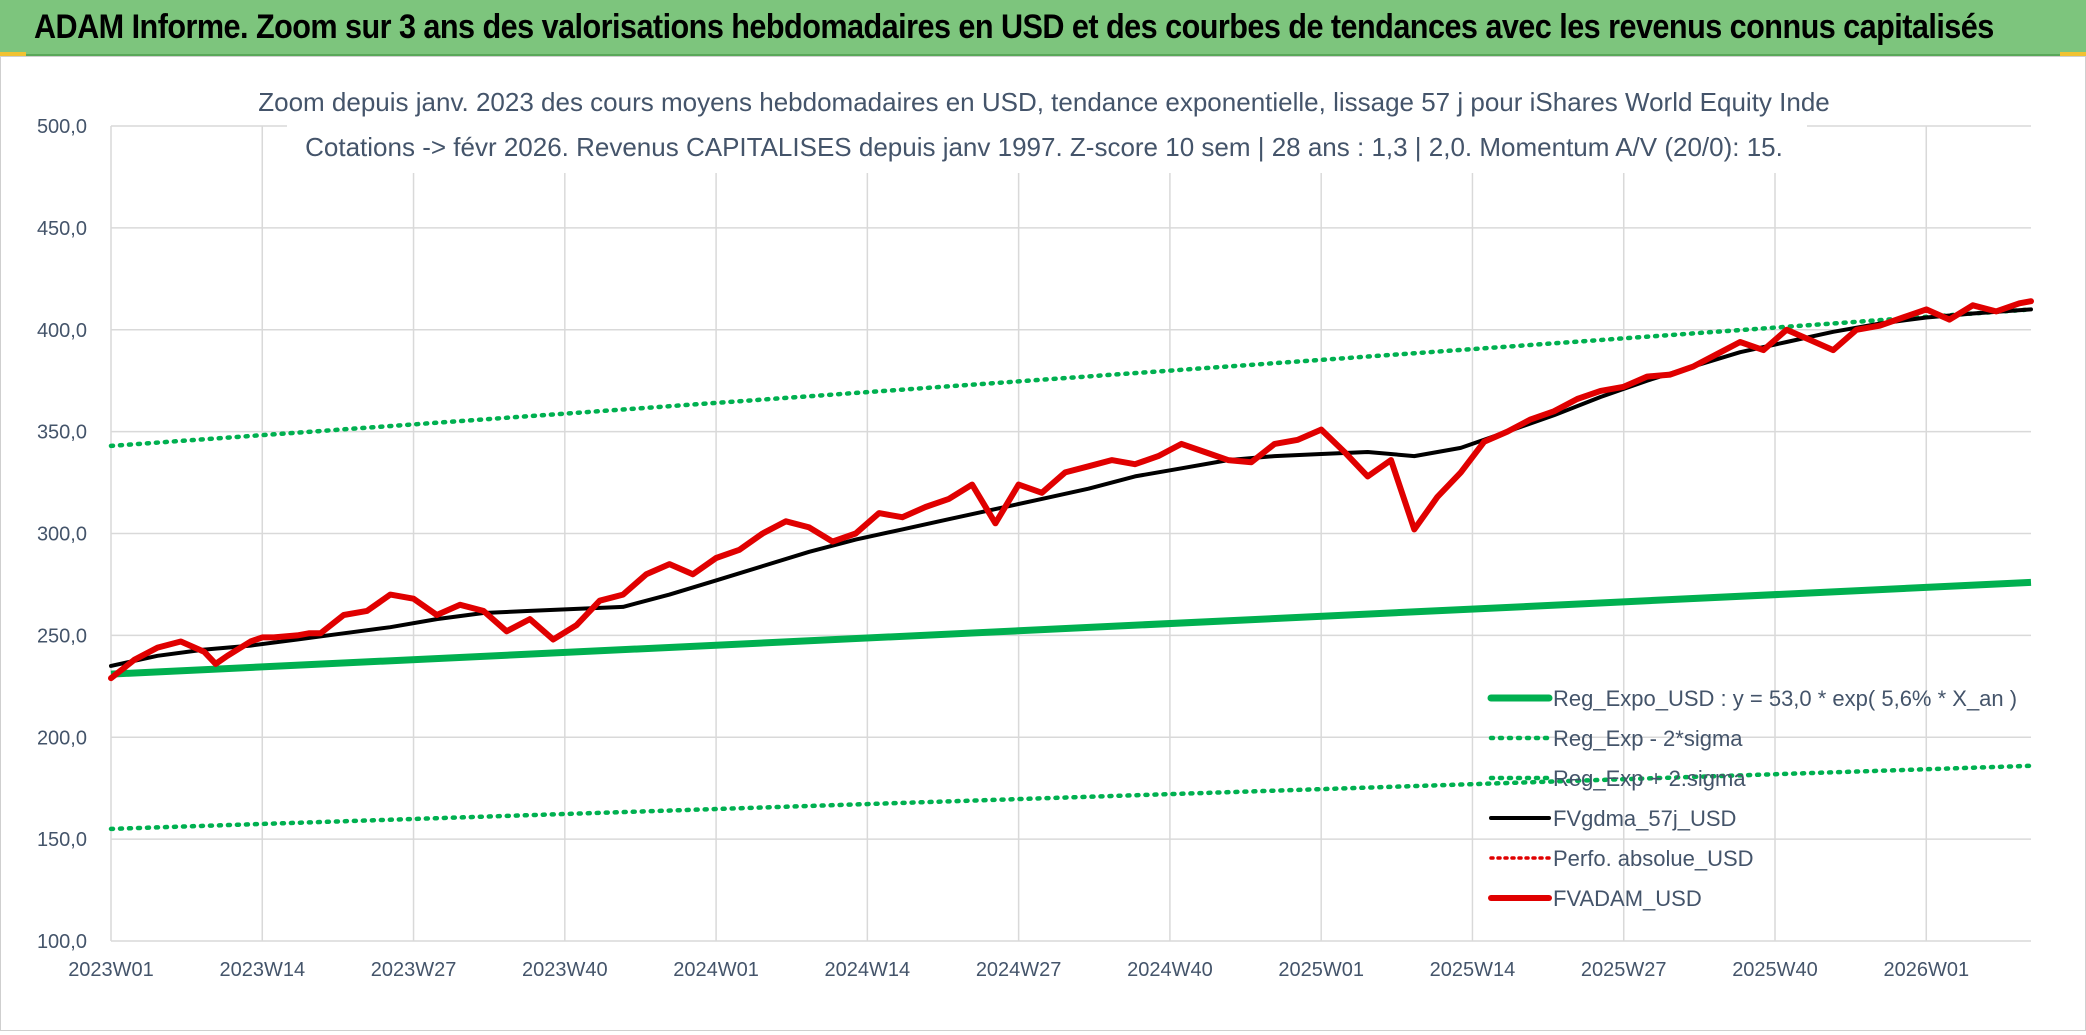  What do you see at coordinates (1653, 858) in the screenshot?
I see `legend-label: Perfo. absolue_USD` at bounding box center [1653, 858].